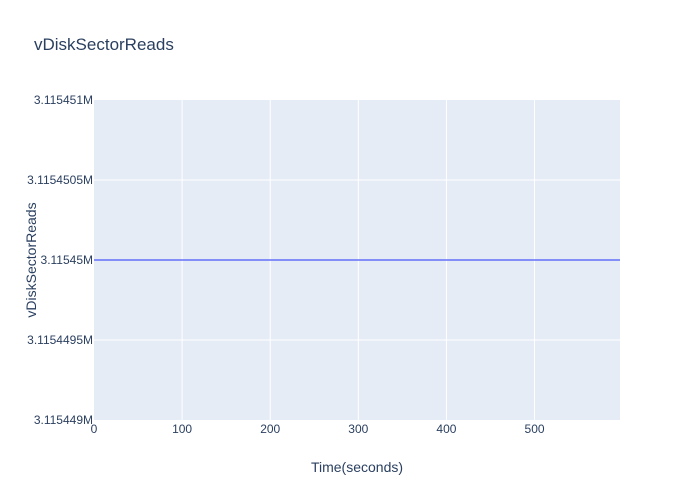 This screenshot has height=500, width=700. I want to click on y-tick-label: 3.11545M, so click(67, 260).